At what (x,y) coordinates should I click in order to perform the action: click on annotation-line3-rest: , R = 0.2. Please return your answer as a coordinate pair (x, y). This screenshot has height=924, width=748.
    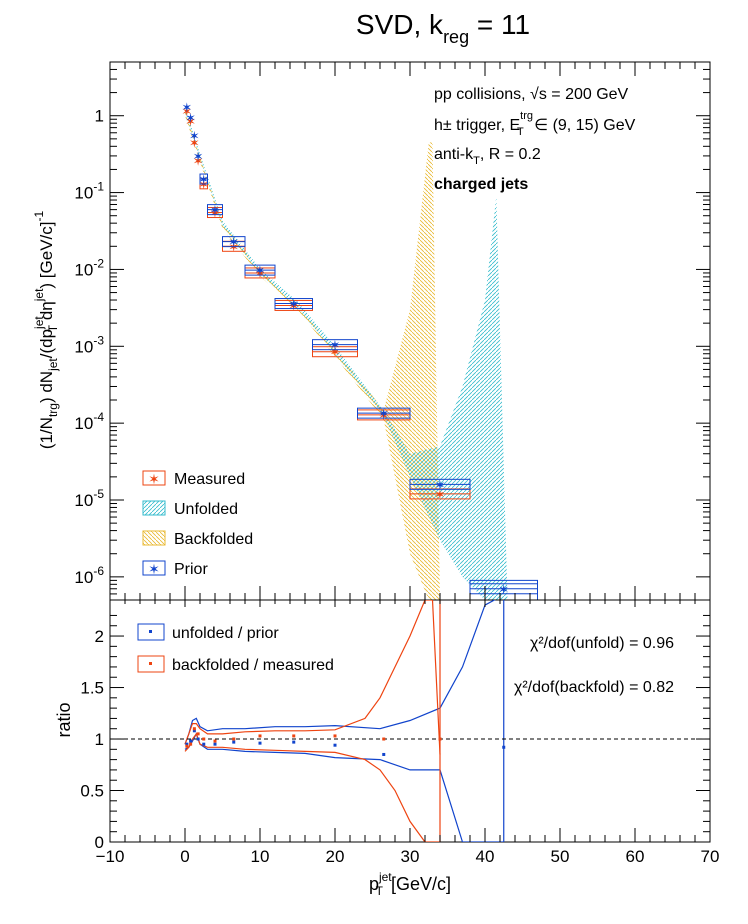
    Looking at the image, I should click on (510, 154).